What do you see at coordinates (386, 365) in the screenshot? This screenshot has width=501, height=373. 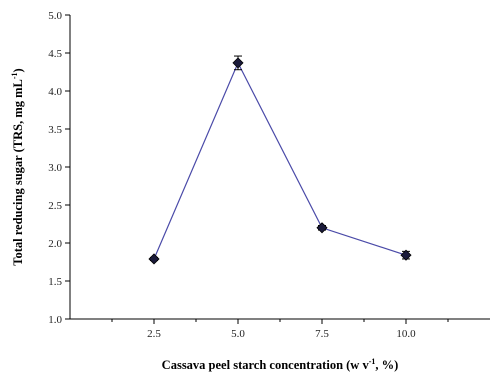 I see `x-axis-title-tail: , %)` at bounding box center [386, 365].